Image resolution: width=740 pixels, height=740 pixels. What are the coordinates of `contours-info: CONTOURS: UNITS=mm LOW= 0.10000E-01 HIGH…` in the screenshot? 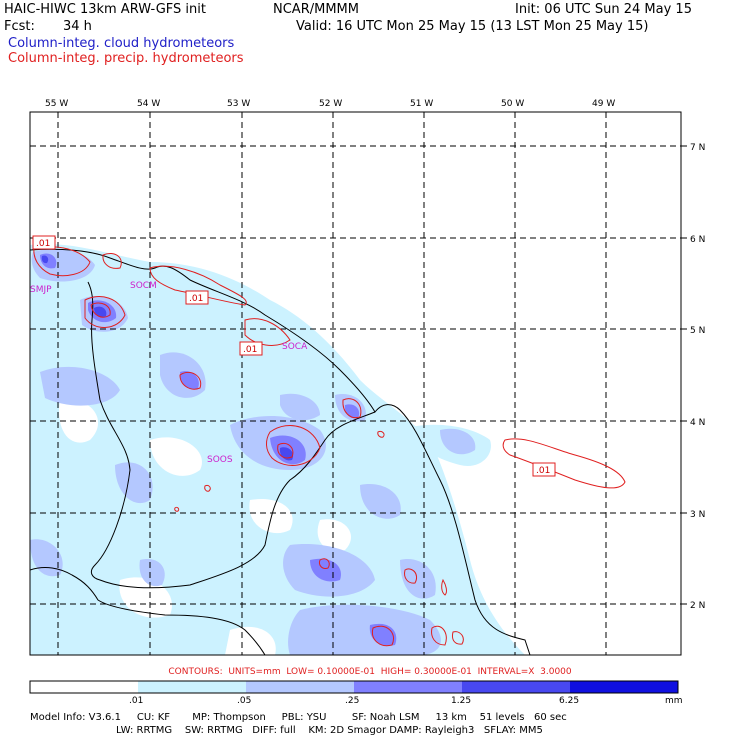 It's located at (370, 672).